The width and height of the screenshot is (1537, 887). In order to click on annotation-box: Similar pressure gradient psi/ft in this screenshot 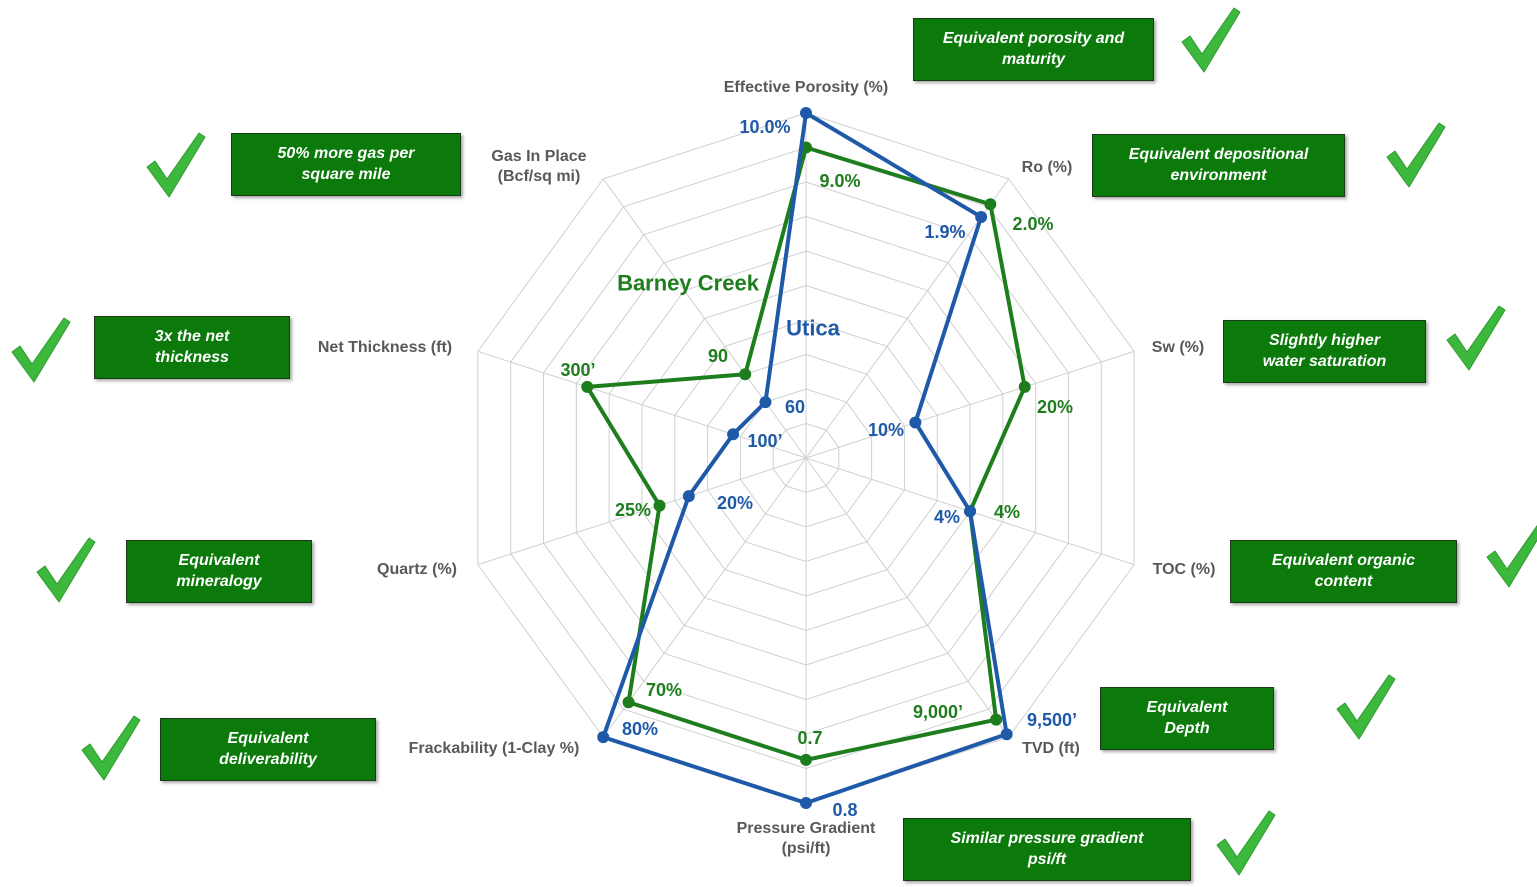, I will do `click(1047, 849)`.